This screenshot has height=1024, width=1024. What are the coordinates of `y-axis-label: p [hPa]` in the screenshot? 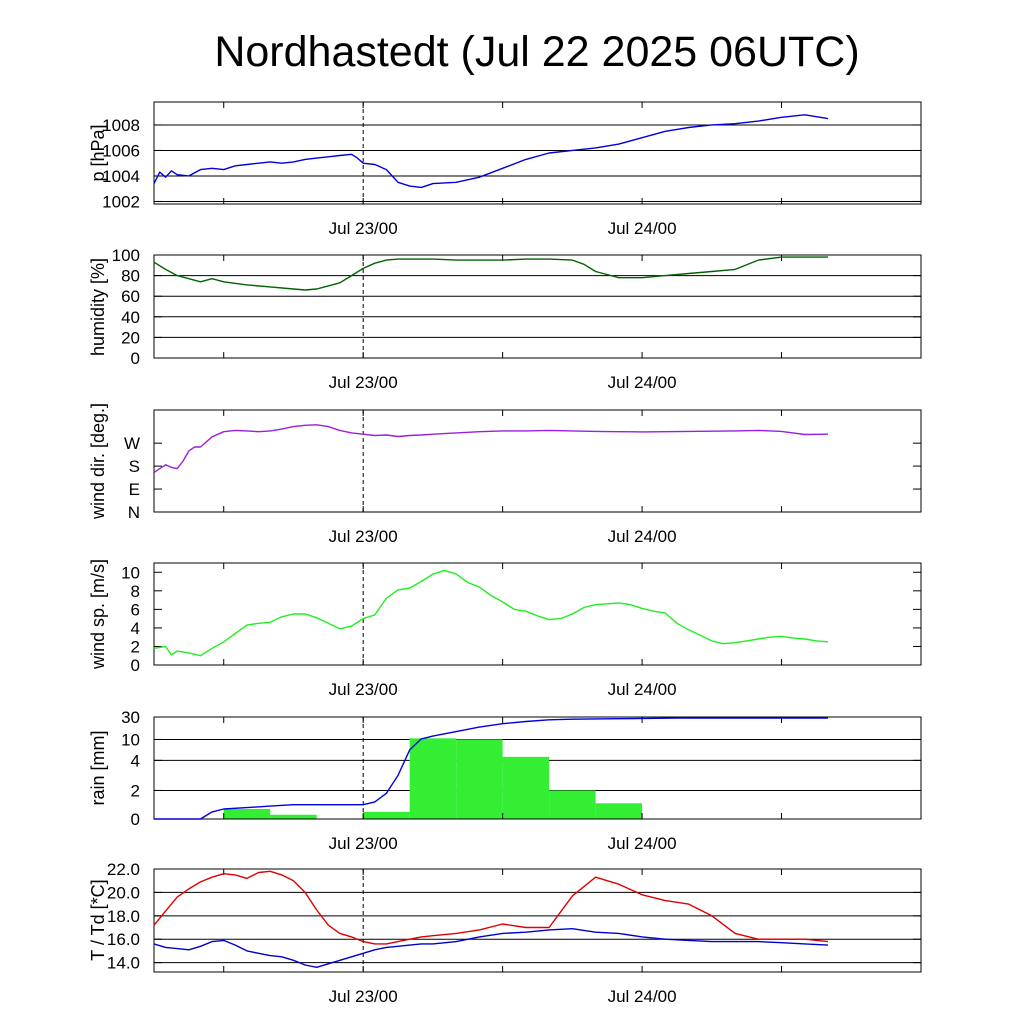 It's located at (98, 152).